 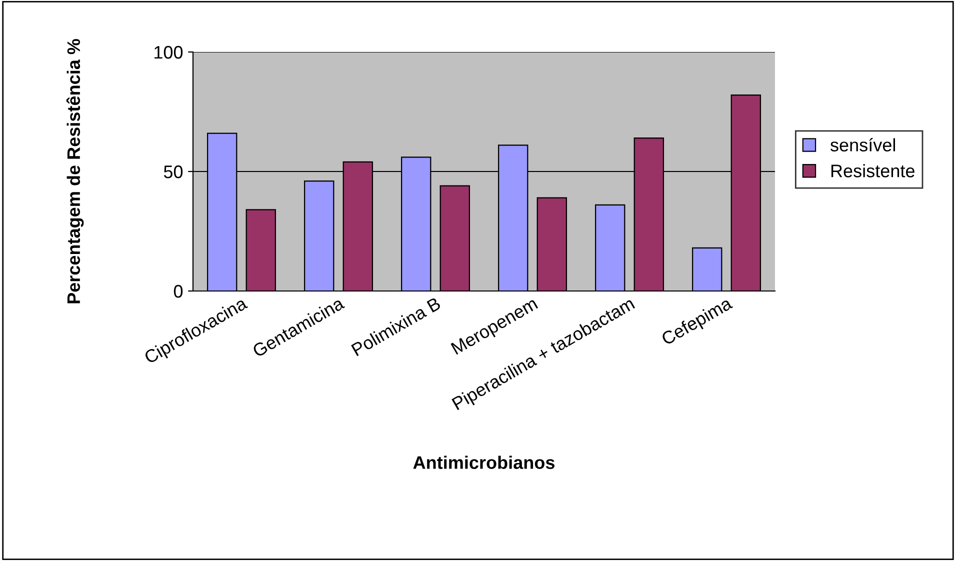 I want to click on y-axis-title: Percentagem de Resistência %, so click(x=75, y=171).